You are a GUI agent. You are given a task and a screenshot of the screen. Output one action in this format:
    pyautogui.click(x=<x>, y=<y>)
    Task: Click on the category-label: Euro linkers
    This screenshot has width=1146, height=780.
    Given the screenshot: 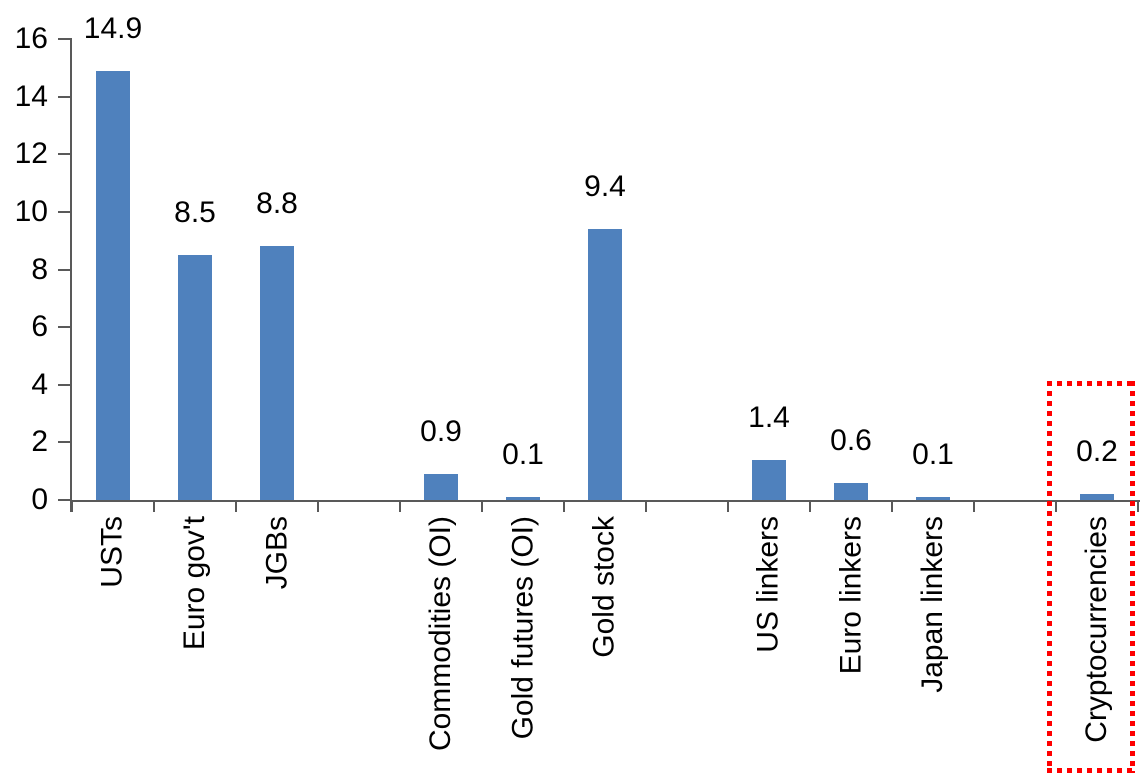 What is the action you would take?
    pyautogui.click(x=850, y=595)
    